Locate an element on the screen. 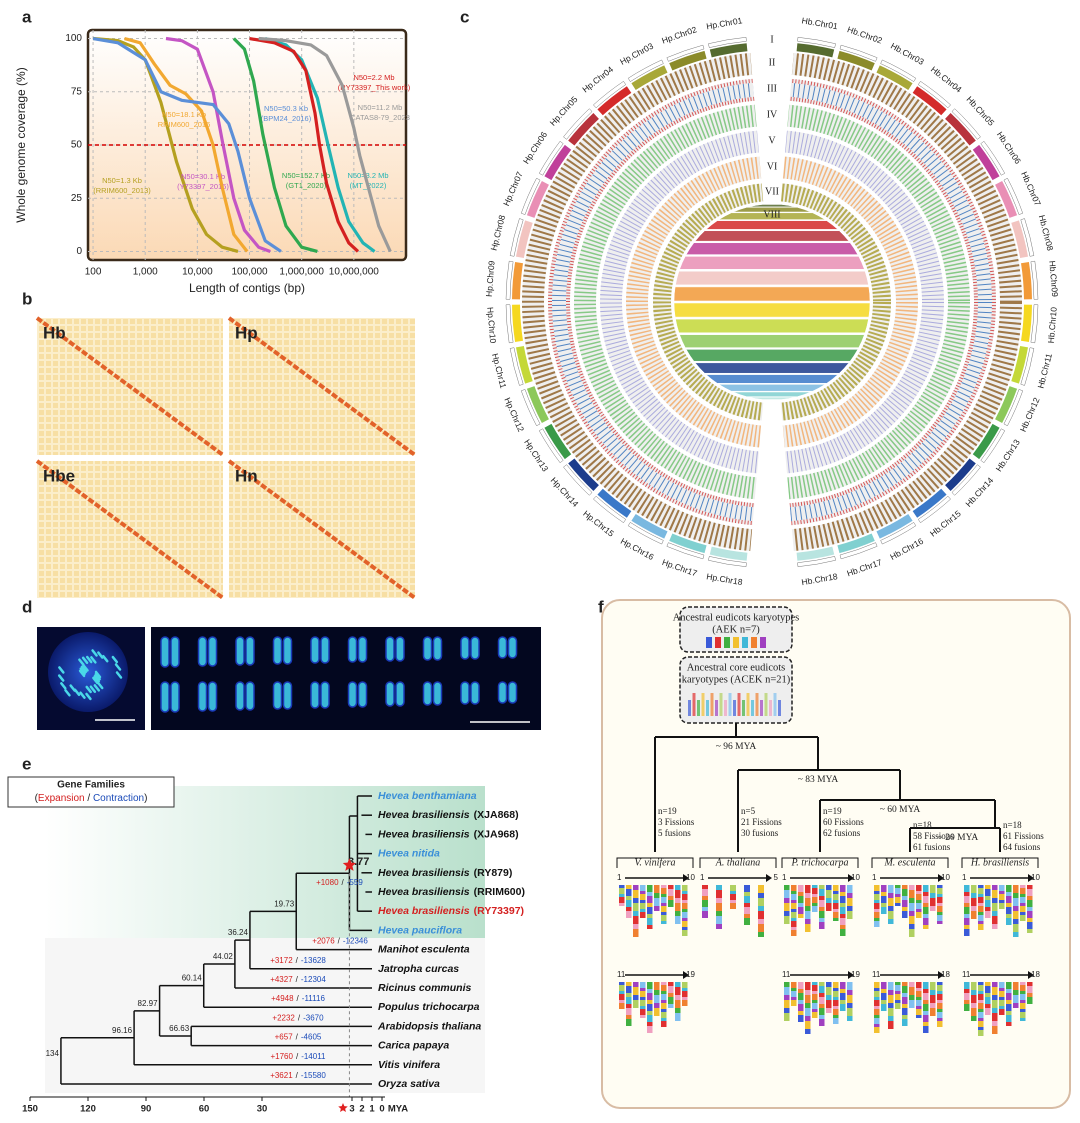  x-tick-label: 150 is located at coordinates (30, 1109).